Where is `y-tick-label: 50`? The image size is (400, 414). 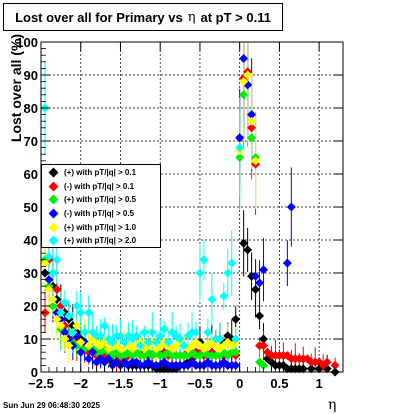
y-tick-label: 50 is located at coordinates (31, 207).